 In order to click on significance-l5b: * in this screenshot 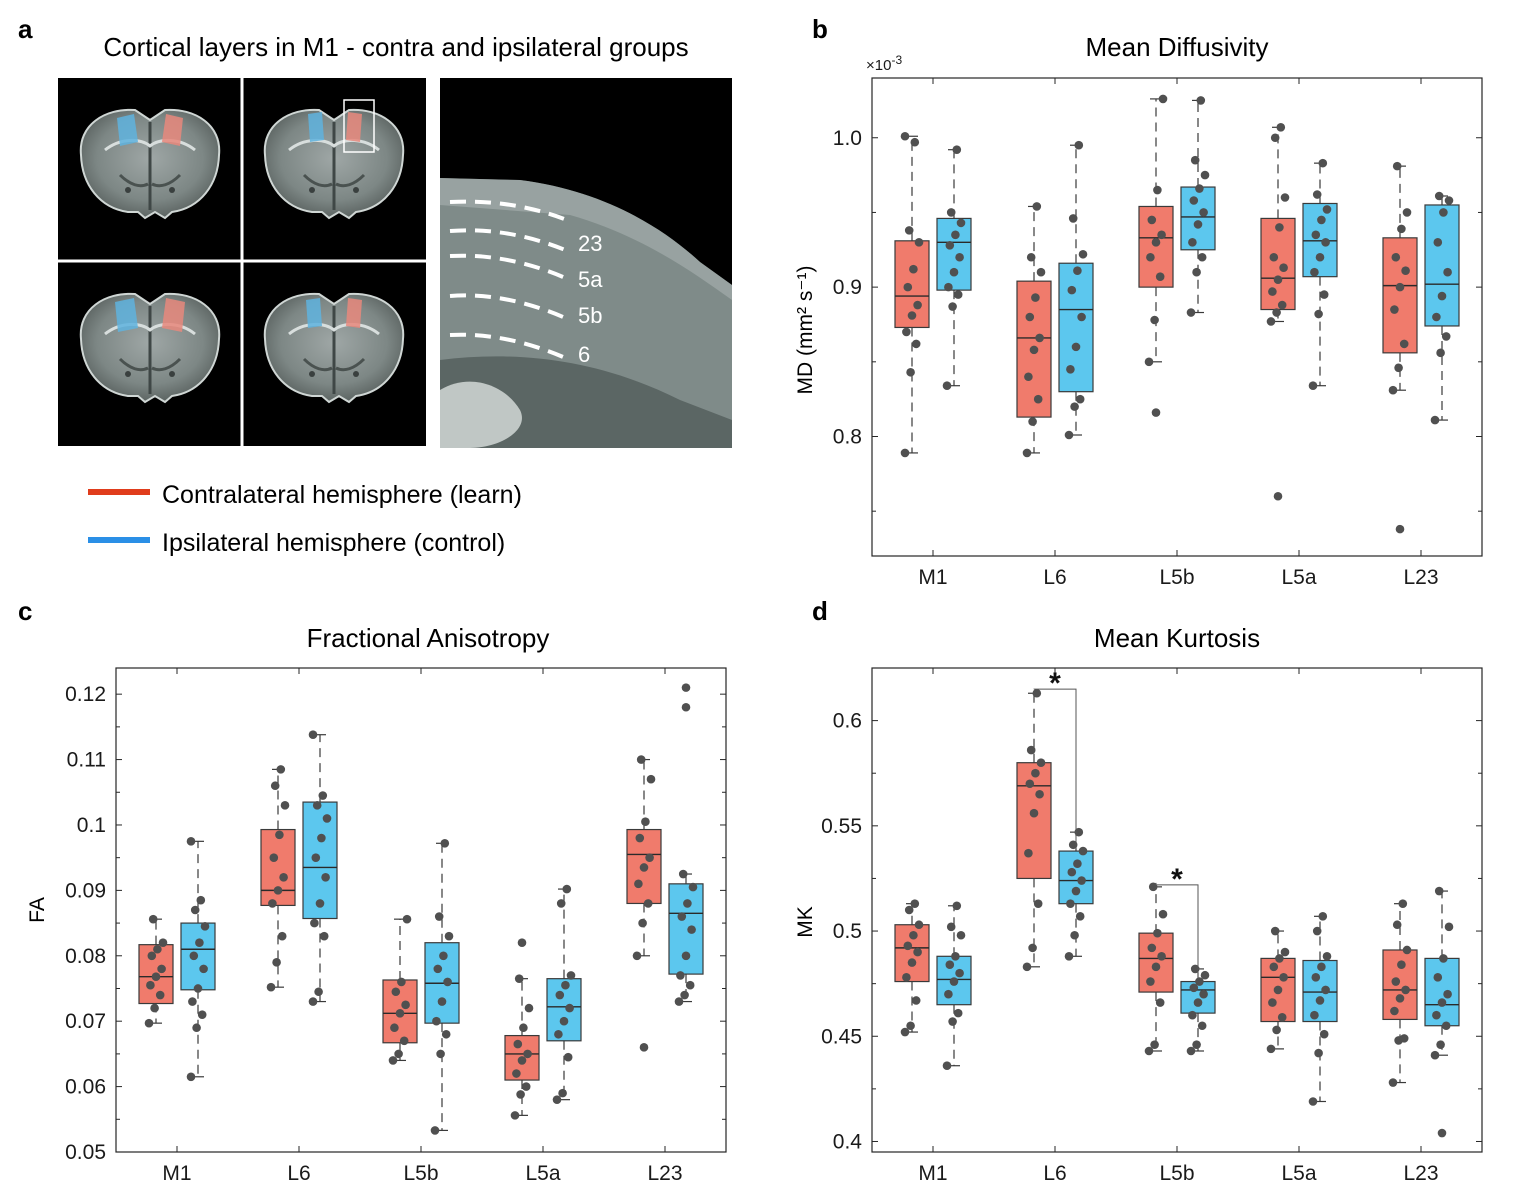, I will do `click(1177, 921)`.